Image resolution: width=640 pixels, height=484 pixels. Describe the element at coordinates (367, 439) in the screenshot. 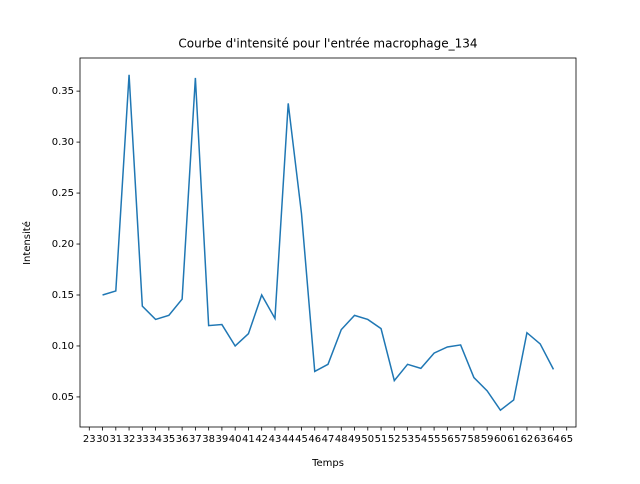

I see `x-tick-label: 50` at that location.